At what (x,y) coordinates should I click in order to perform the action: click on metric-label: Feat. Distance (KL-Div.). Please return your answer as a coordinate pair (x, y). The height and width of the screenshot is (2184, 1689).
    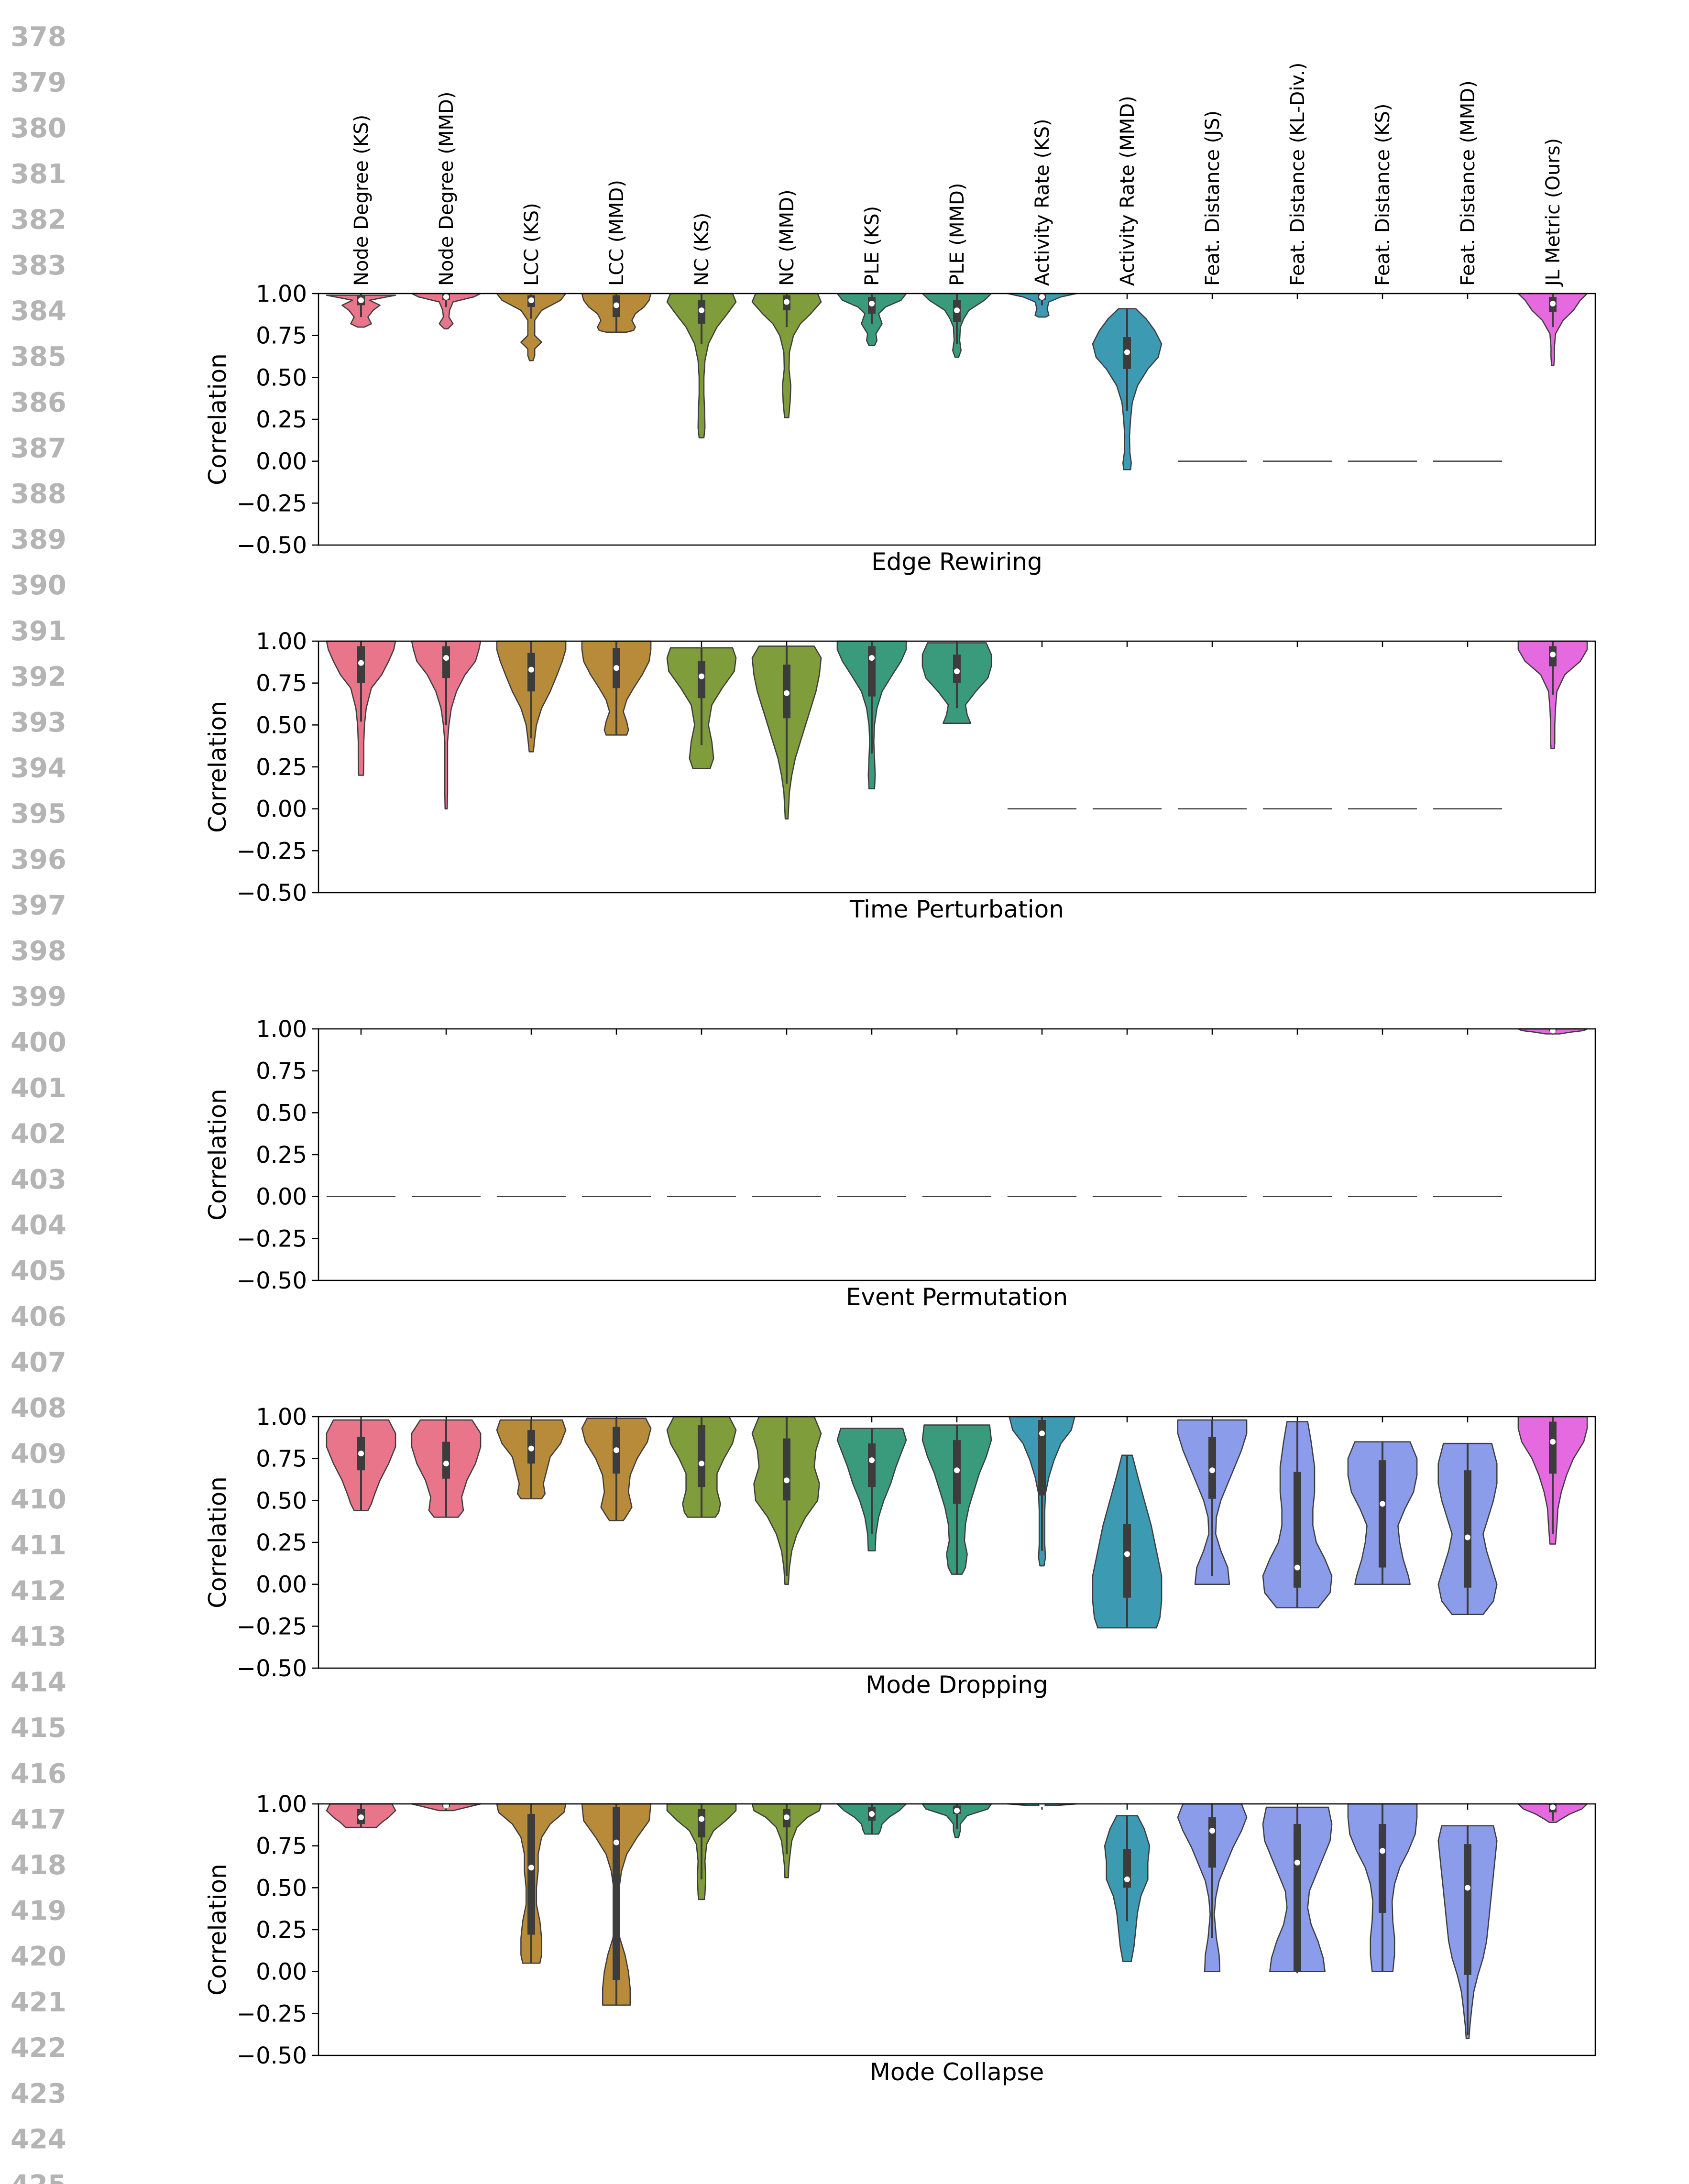
    Looking at the image, I should click on (1298, 174).